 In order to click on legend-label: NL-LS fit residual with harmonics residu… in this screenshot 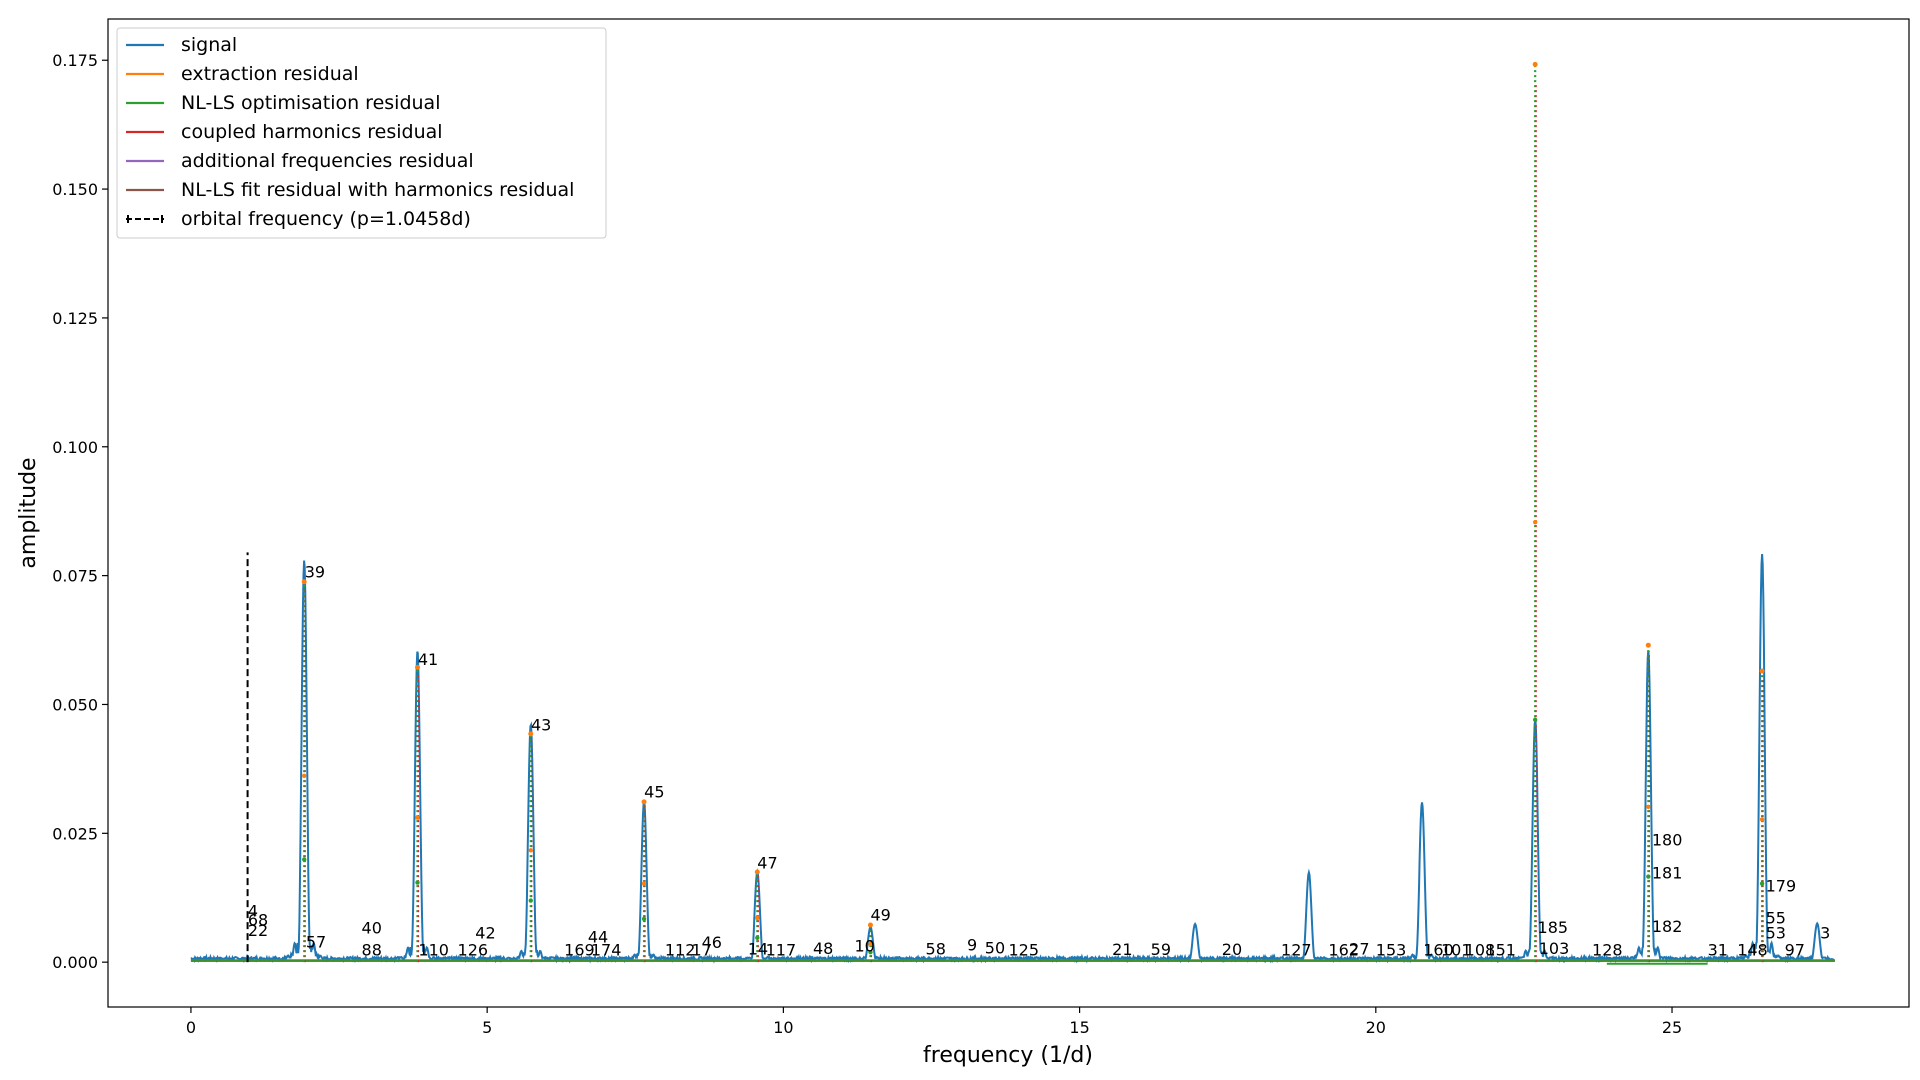, I will do `click(377, 190)`.